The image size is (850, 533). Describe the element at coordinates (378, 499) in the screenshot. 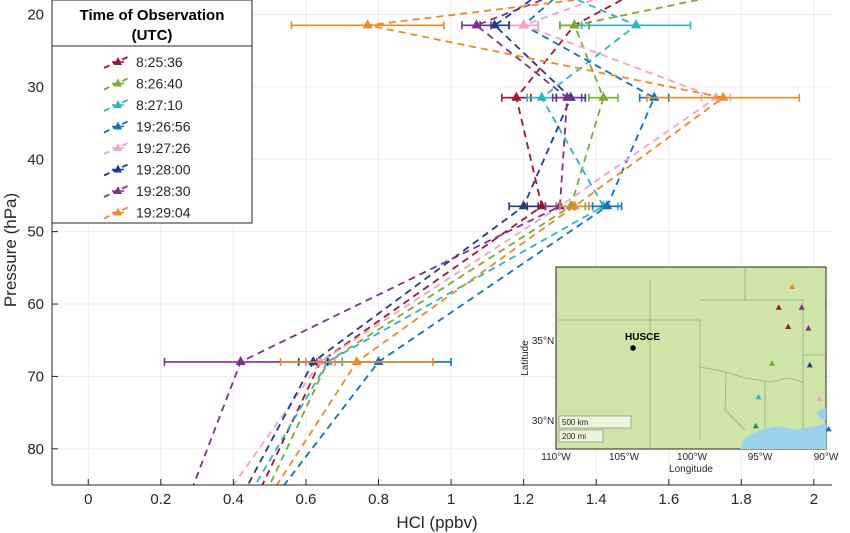

I see `x-tick-label: 0.8` at that location.